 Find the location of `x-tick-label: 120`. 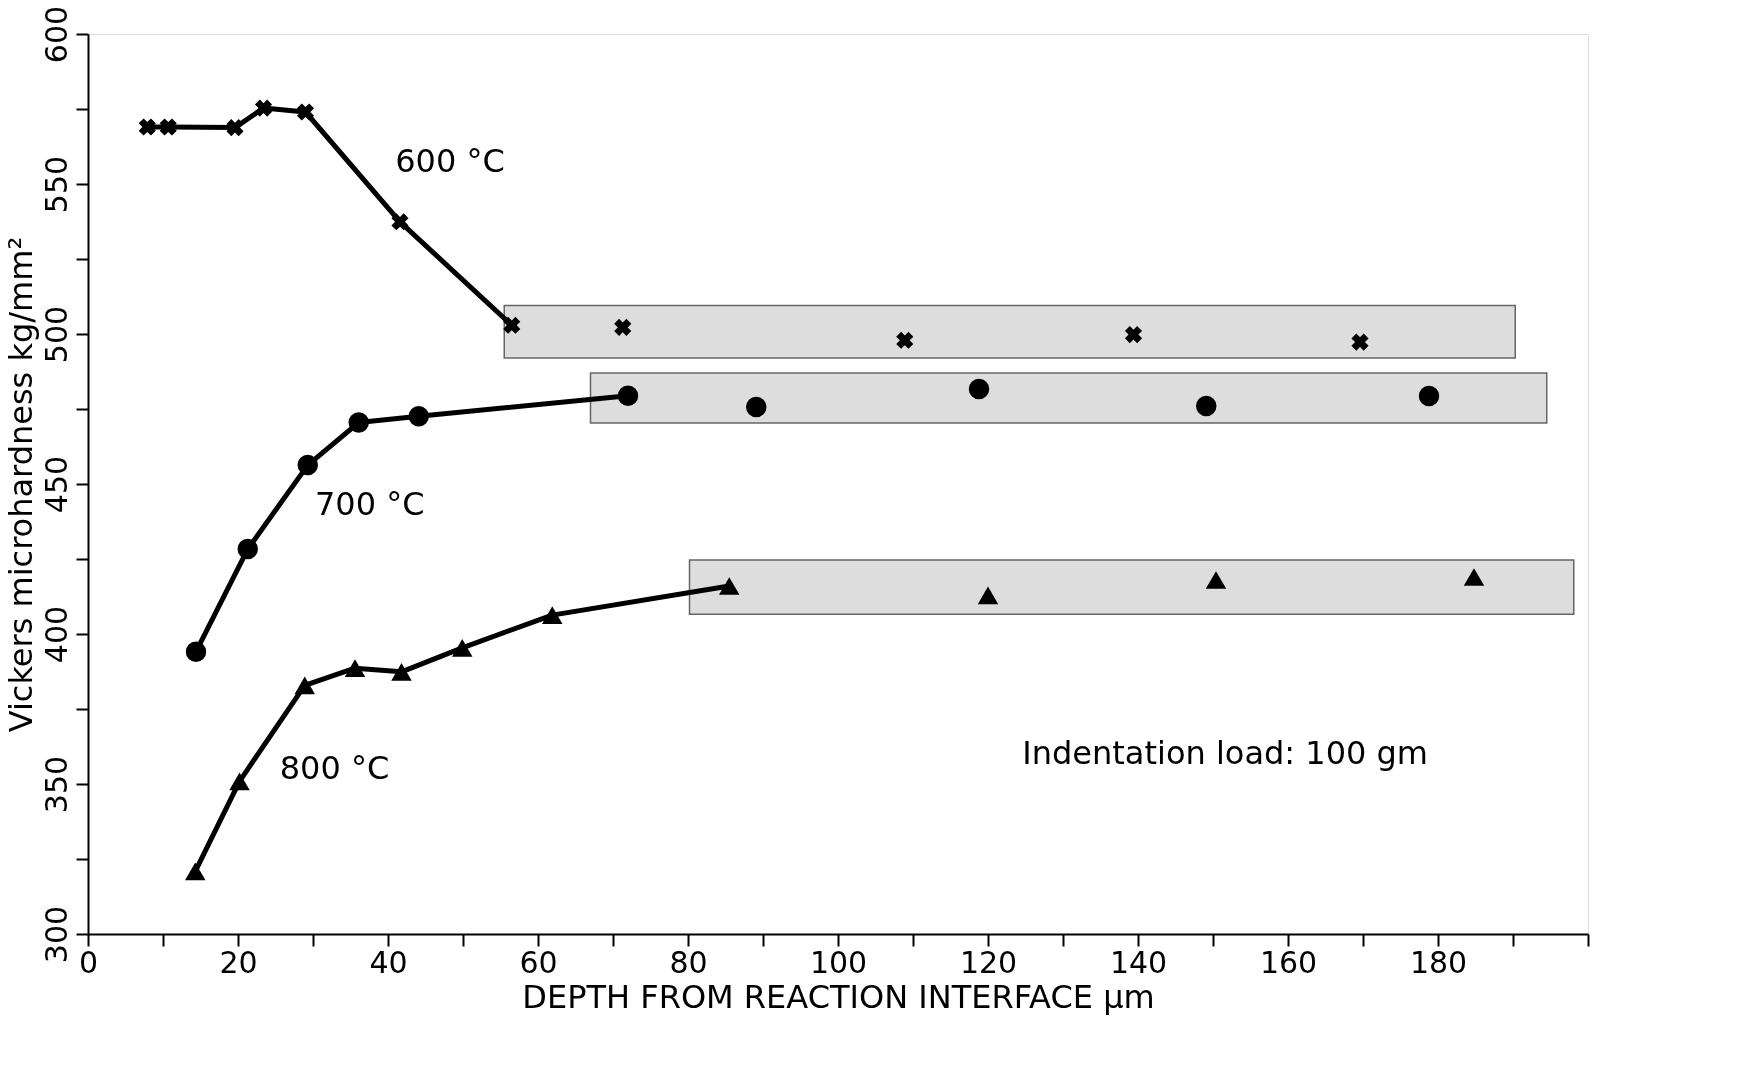

x-tick-label: 120 is located at coordinates (988, 962).